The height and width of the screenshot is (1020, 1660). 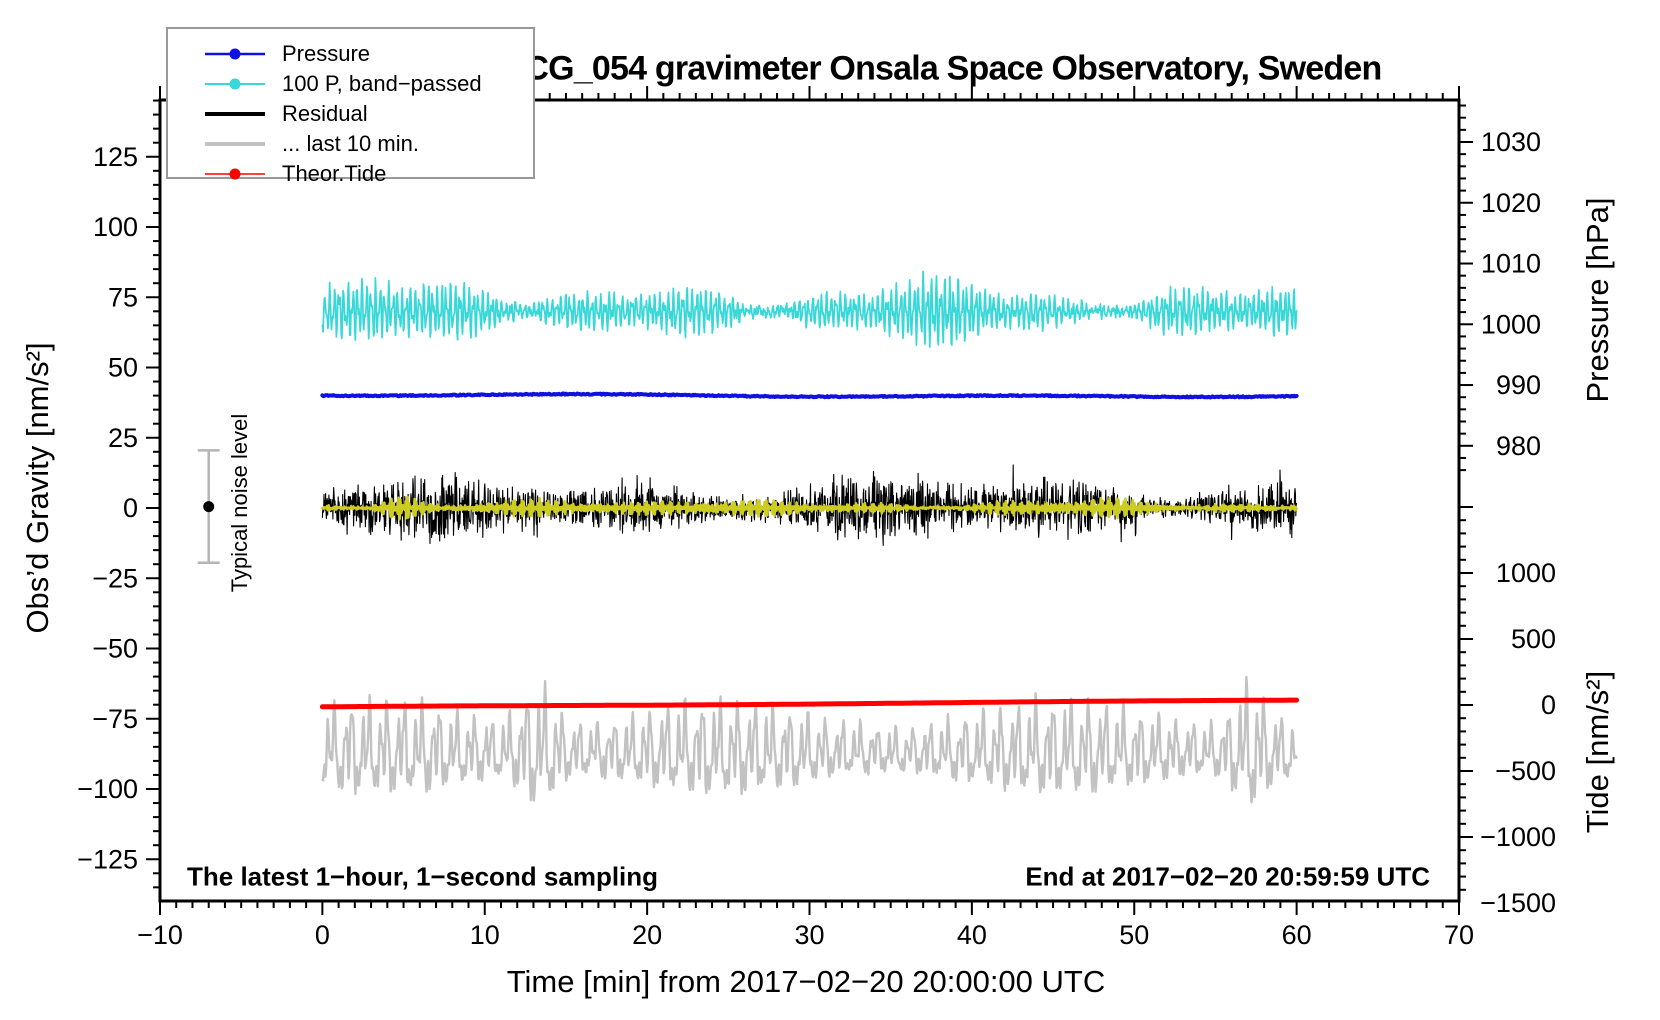 I want to click on tide-tick-label: −1000, so click(x=1518, y=837).